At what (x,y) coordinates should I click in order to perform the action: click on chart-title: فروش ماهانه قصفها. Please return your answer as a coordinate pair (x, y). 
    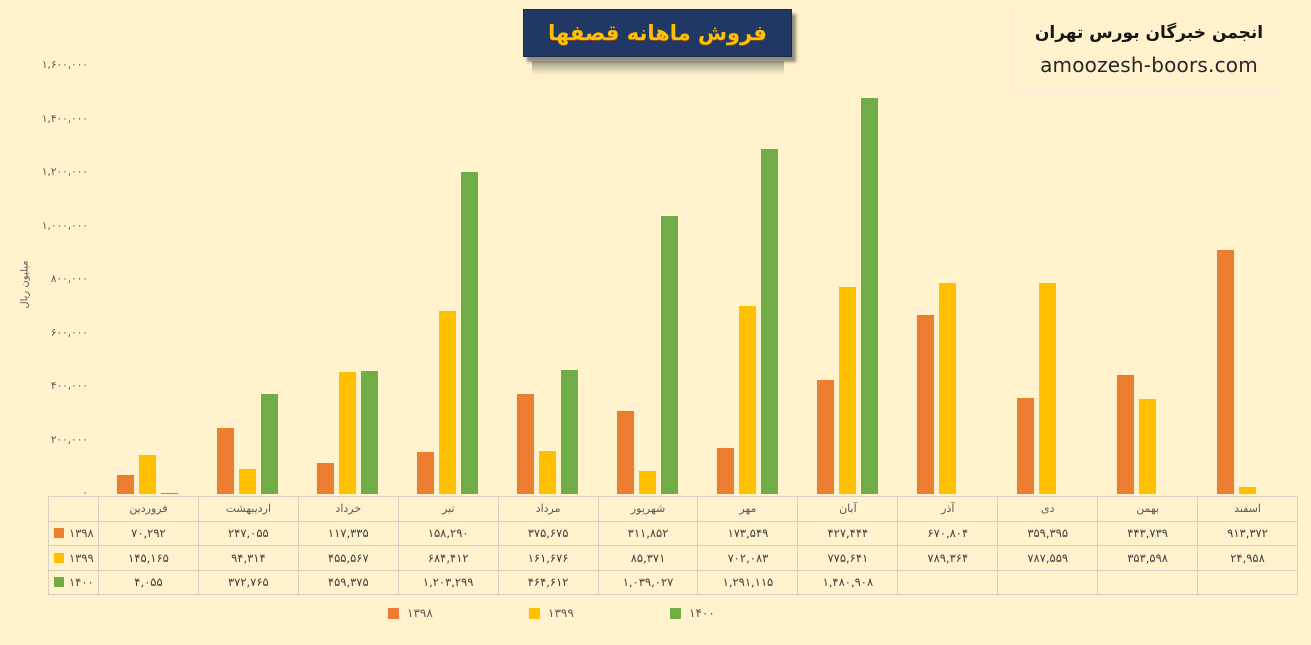
    Looking at the image, I should click on (657, 33).